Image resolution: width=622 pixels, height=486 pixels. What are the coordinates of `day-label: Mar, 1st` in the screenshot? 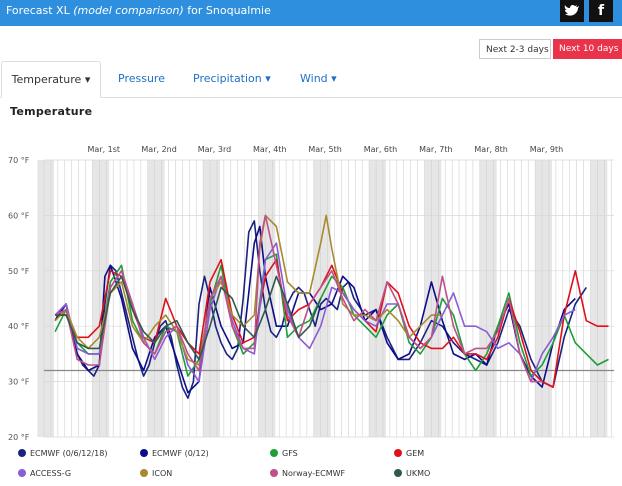 It's located at (103, 149).